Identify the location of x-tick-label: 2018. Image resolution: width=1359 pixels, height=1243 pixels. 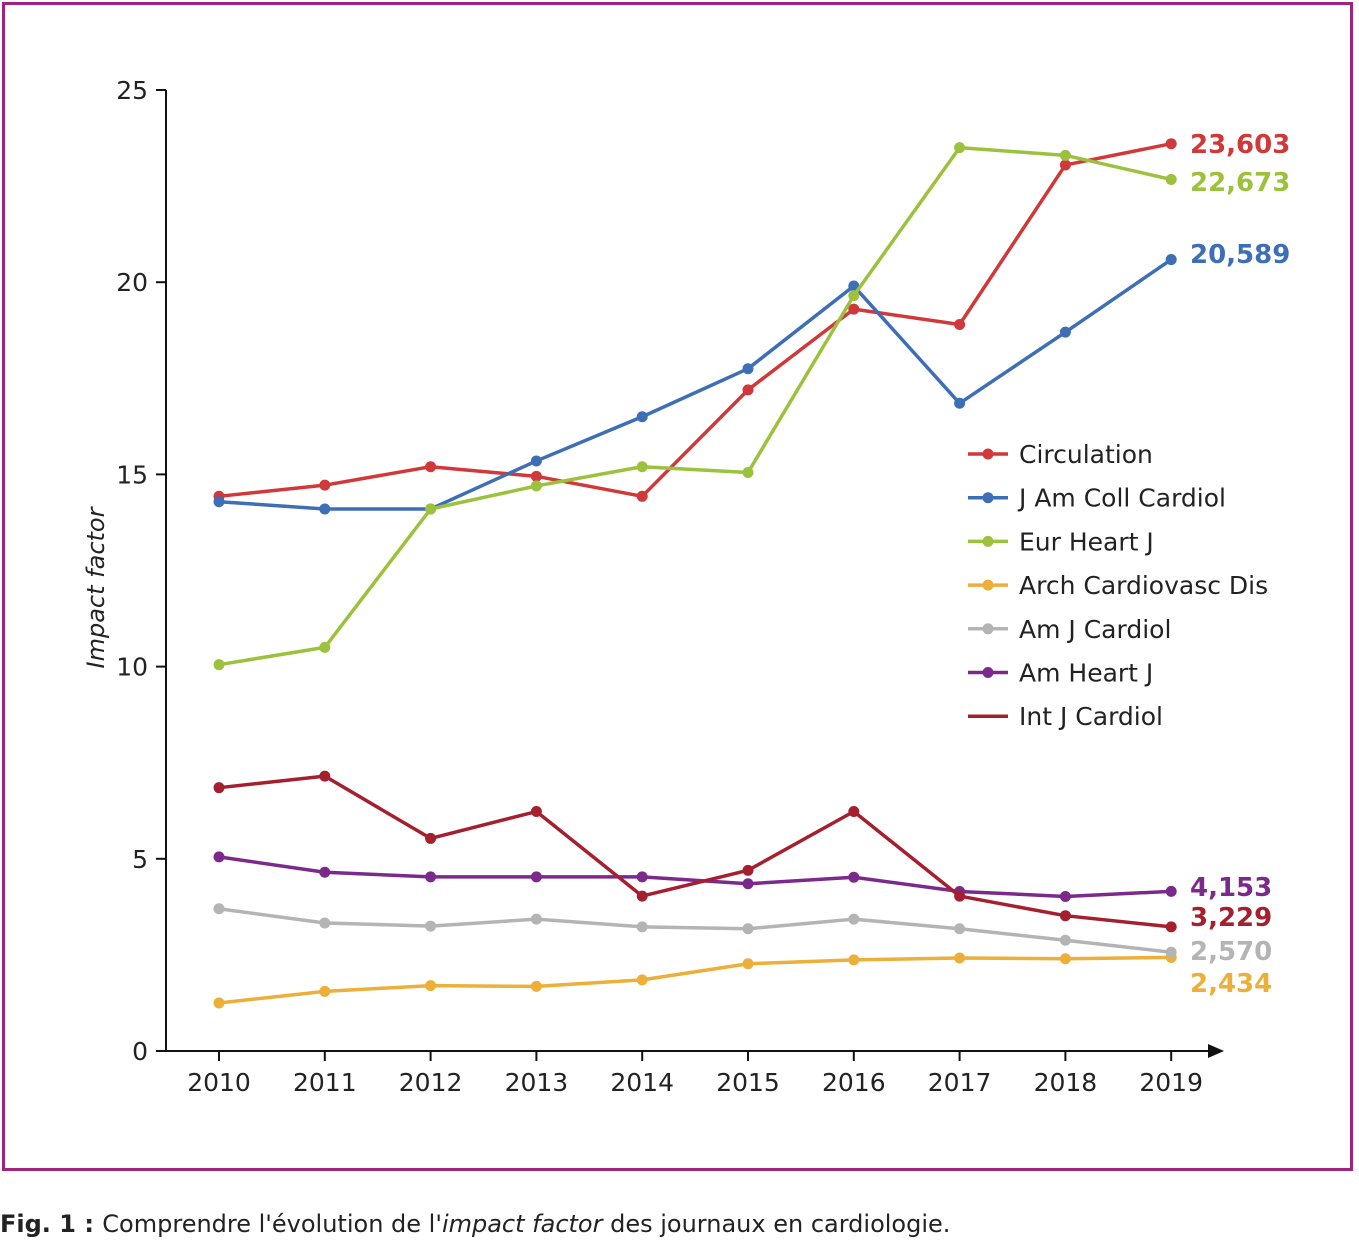
(1066, 1082).